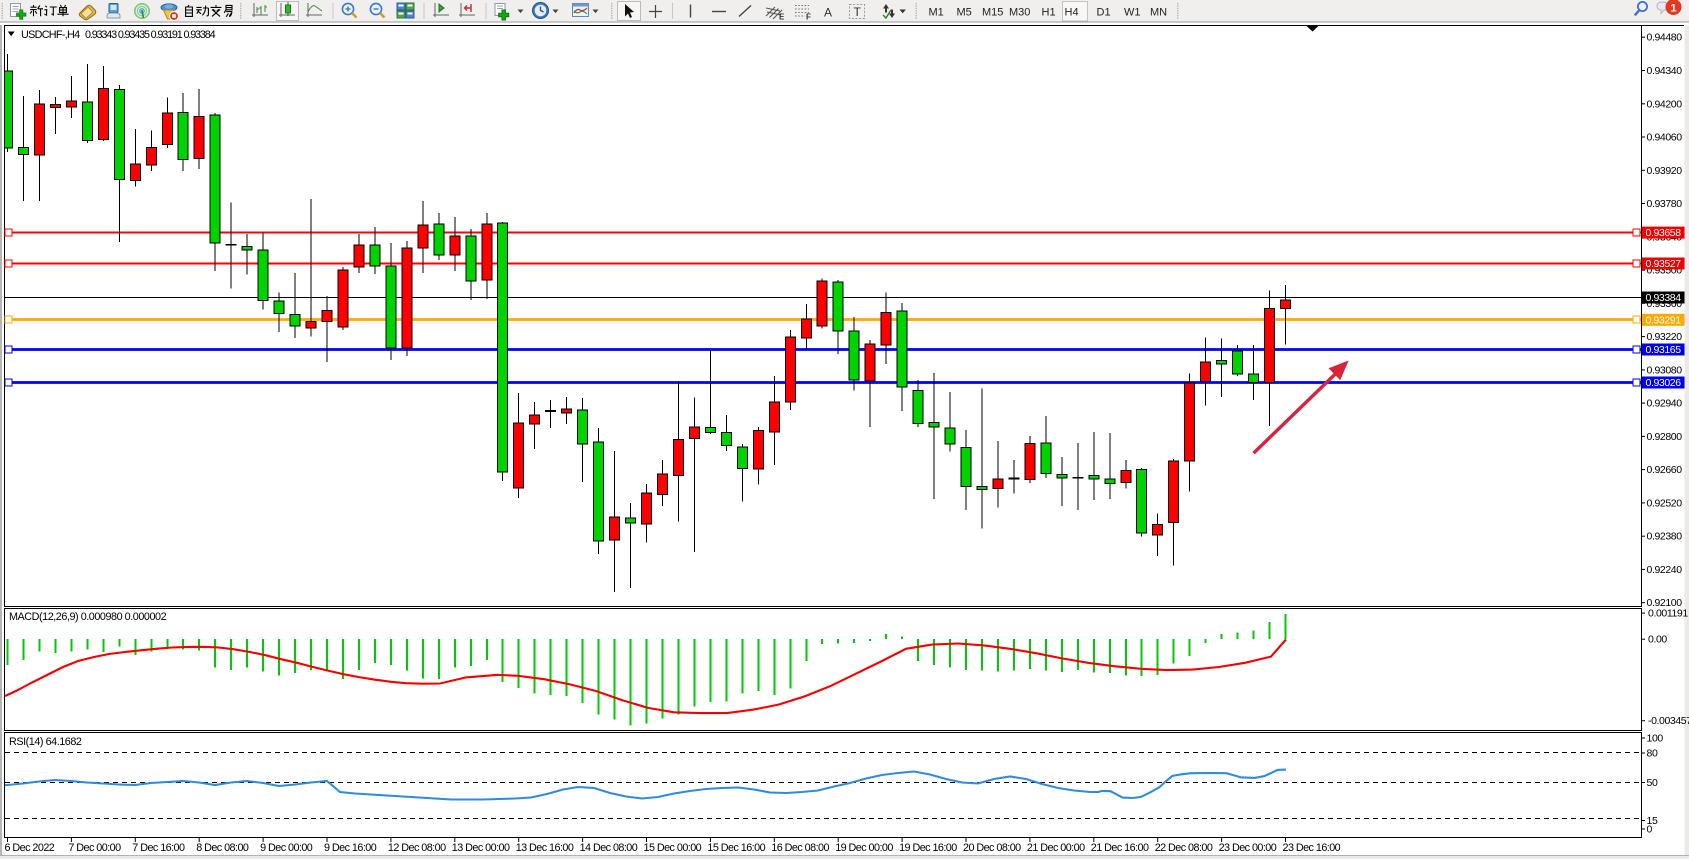 The width and height of the screenshot is (1689, 859). What do you see at coordinates (992, 848) in the screenshot?
I see `svg-text: 20 Dec 08:00` at bounding box center [992, 848].